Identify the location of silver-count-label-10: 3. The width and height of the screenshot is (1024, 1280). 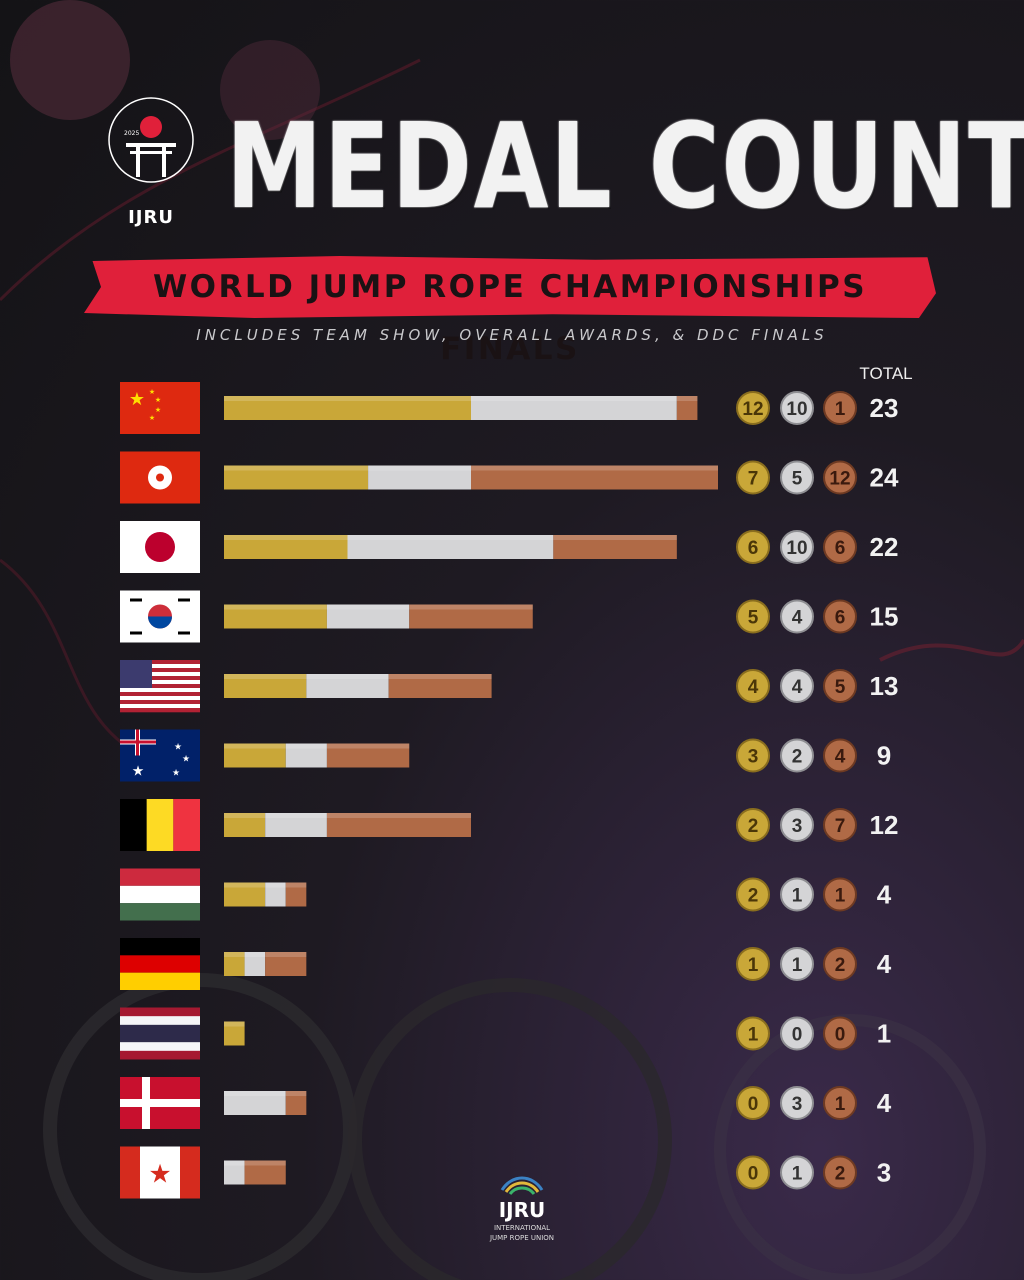
(797, 1104).